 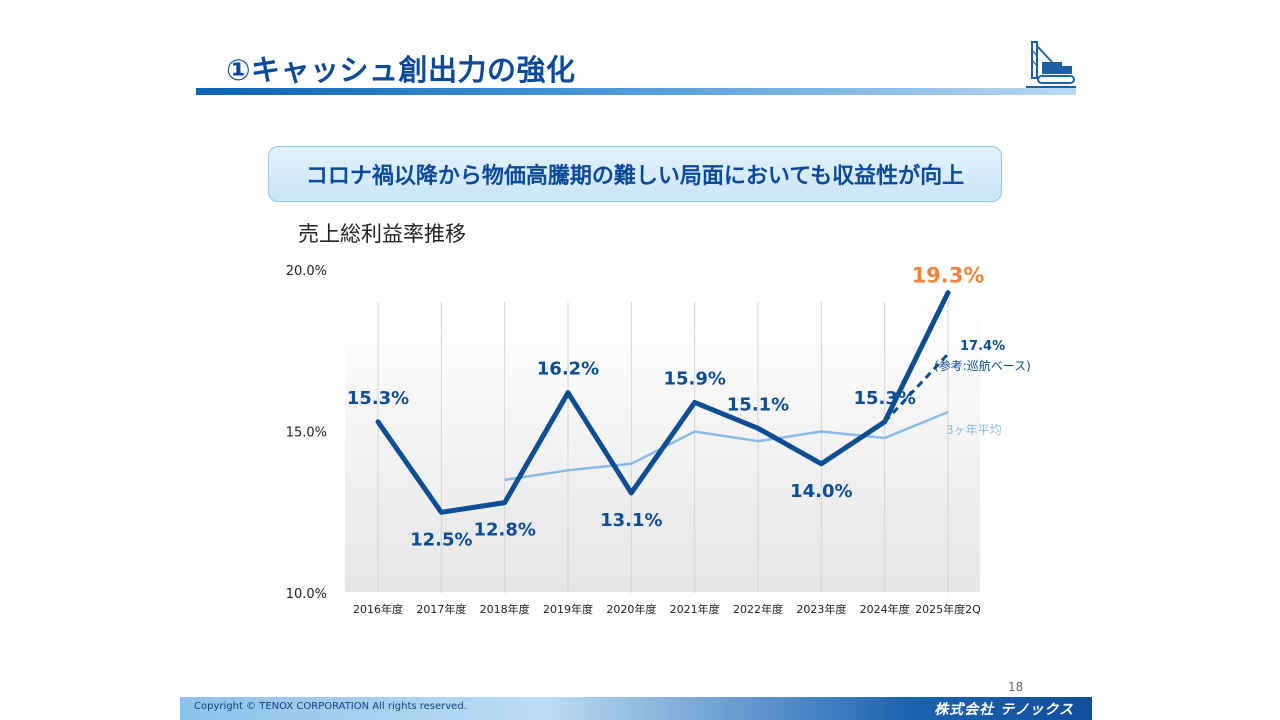 What do you see at coordinates (636, 91) in the screenshot?
I see `title-divider` at bounding box center [636, 91].